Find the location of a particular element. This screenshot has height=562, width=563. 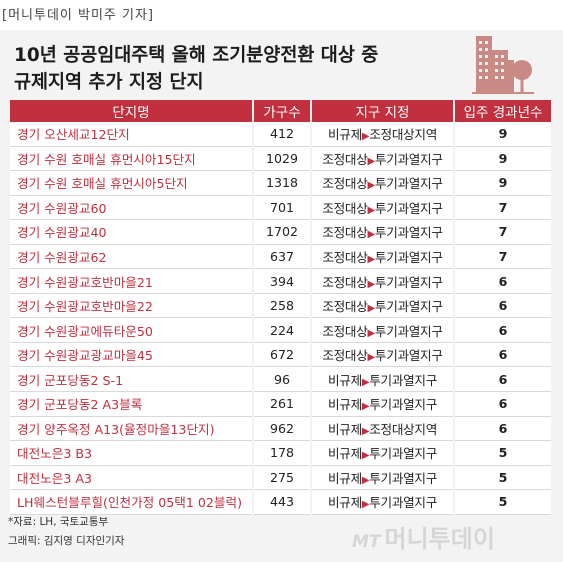

table-row: 경기 오산세교12단지 412 비규제▶조정대상지역 9 is located at coordinates (280, 134).